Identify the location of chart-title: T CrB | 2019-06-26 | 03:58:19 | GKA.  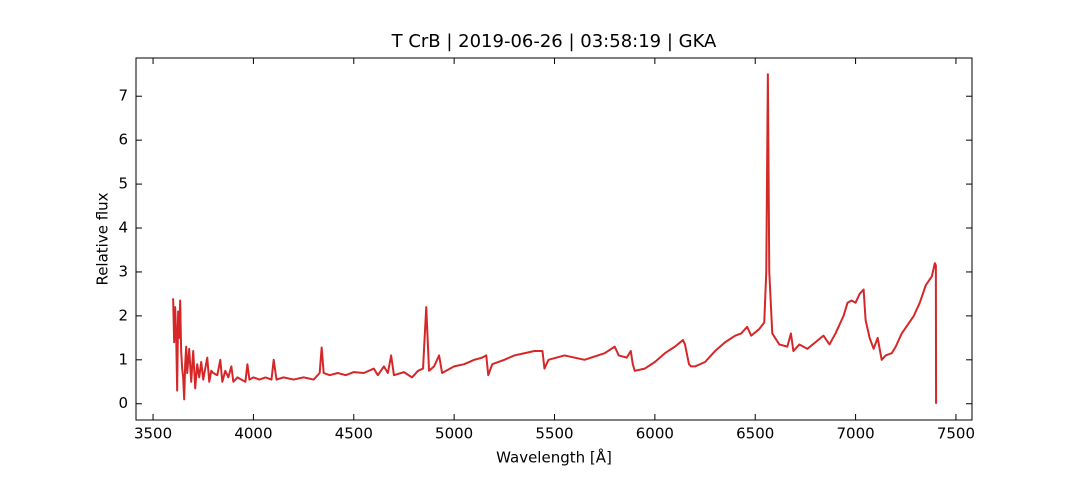
(554, 41).